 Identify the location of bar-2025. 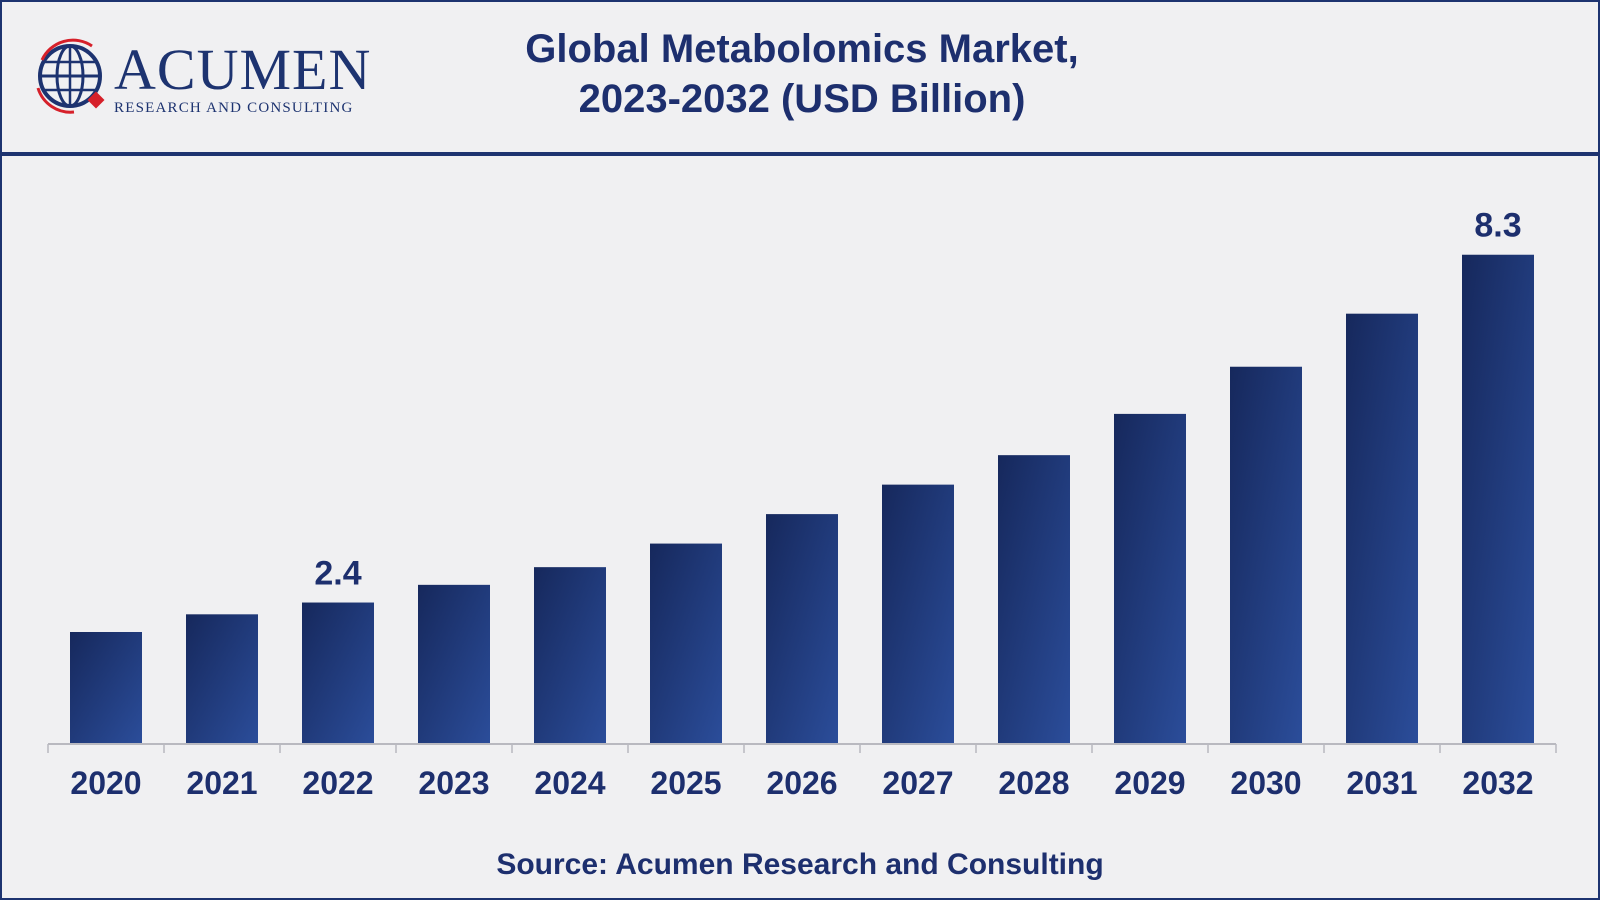
(686, 643).